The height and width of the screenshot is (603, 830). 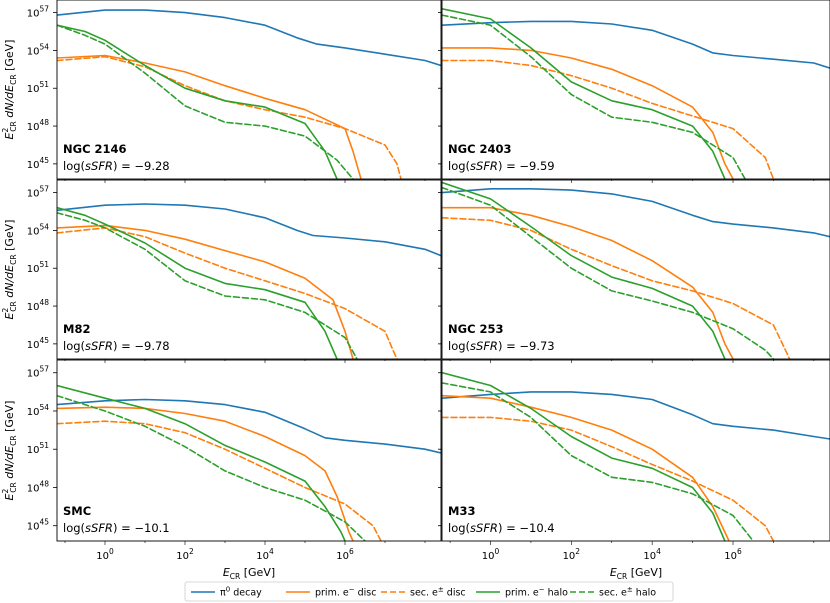 I want to click on galaxy-name: NGC 253, so click(x=476, y=329).